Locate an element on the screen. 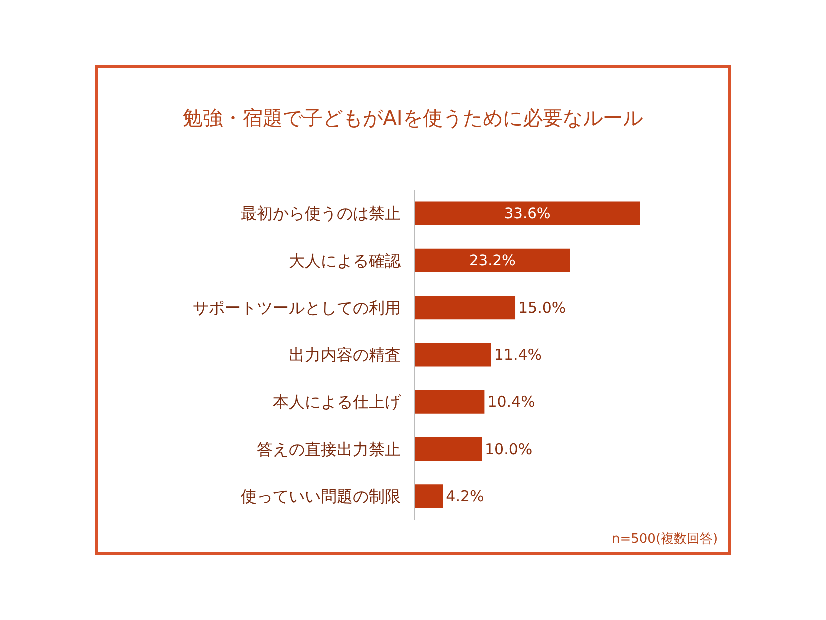  data-label: 4.2% is located at coordinates (465, 496).